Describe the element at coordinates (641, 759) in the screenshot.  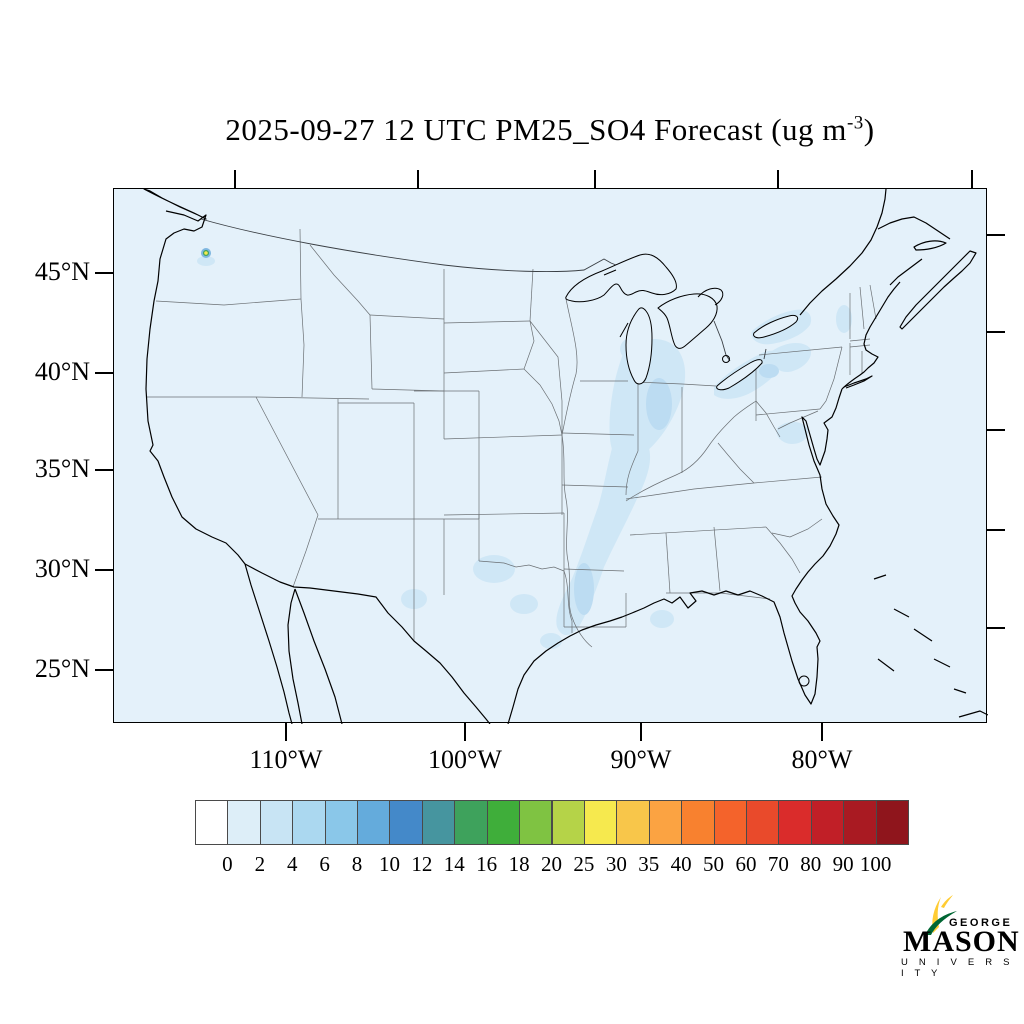
I see `lon-tick-label: 90°W` at that location.